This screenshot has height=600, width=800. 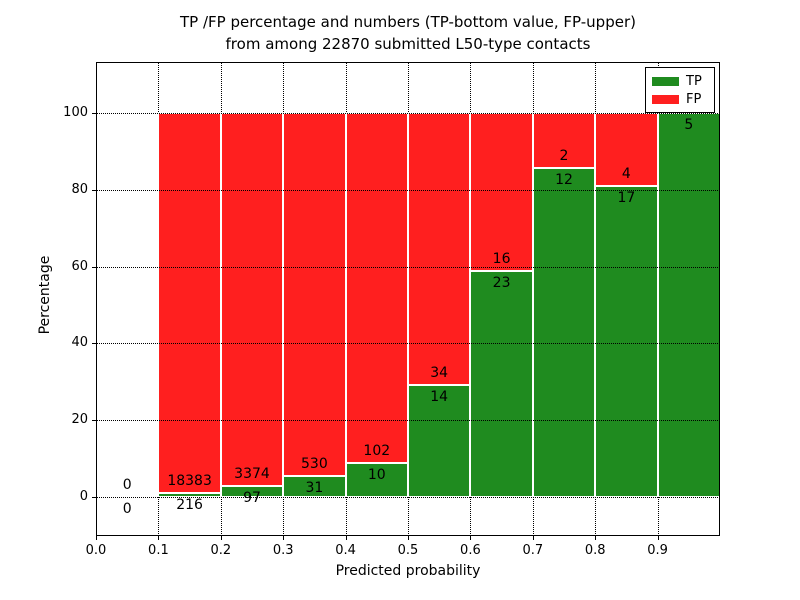 I want to click on tp-count-label: 216, so click(x=189, y=504).